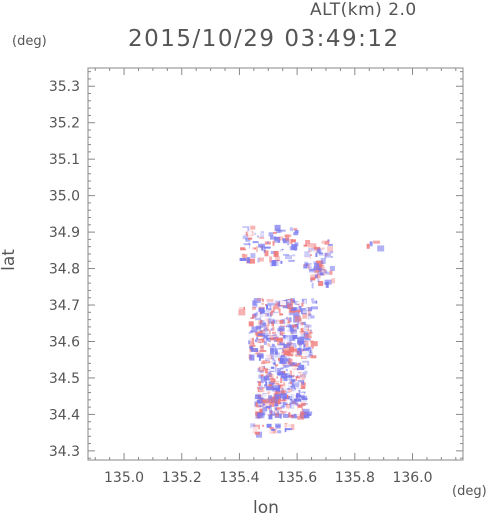  I want to click on x-tick-label: 135.2, so click(182, 478).